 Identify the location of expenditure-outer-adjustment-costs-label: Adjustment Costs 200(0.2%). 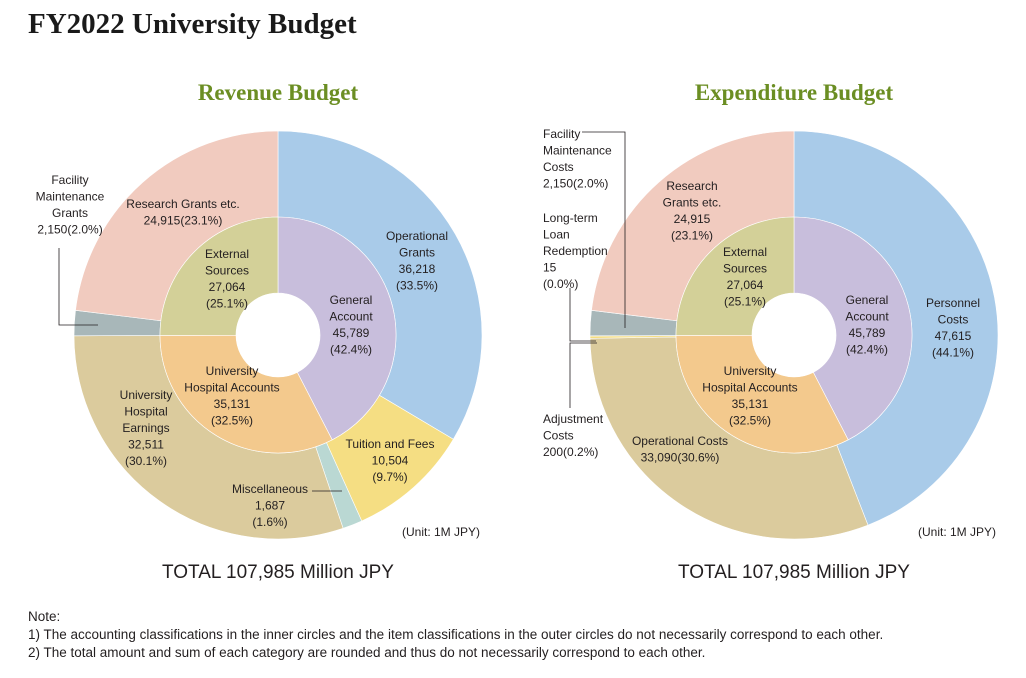
(573, 435).